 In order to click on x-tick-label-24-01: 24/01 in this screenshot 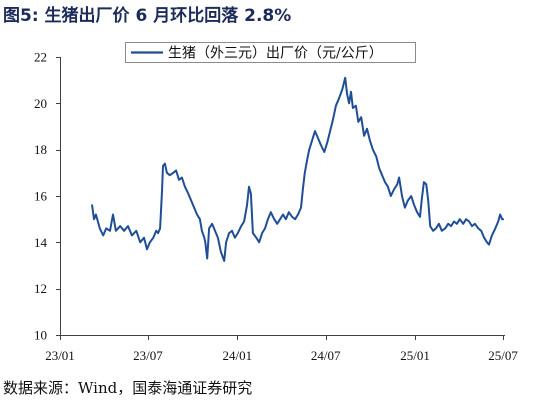, I will do `click(237, 355)`.